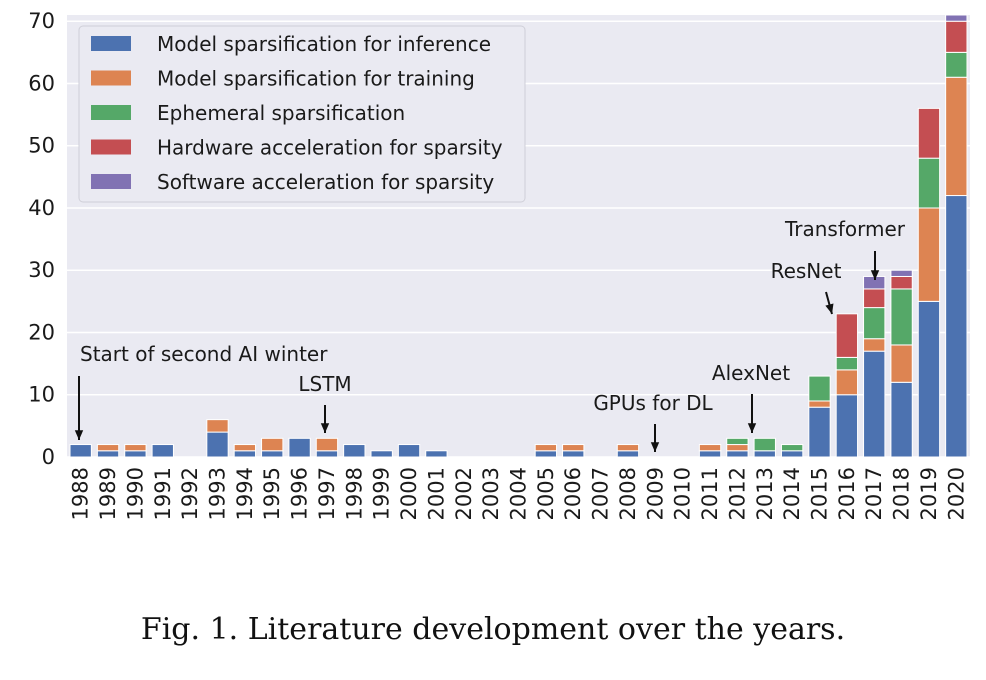 The height and width of the screenshot is (680, 986). I want to click on x-tick-label: 2001, so click(436, 493).